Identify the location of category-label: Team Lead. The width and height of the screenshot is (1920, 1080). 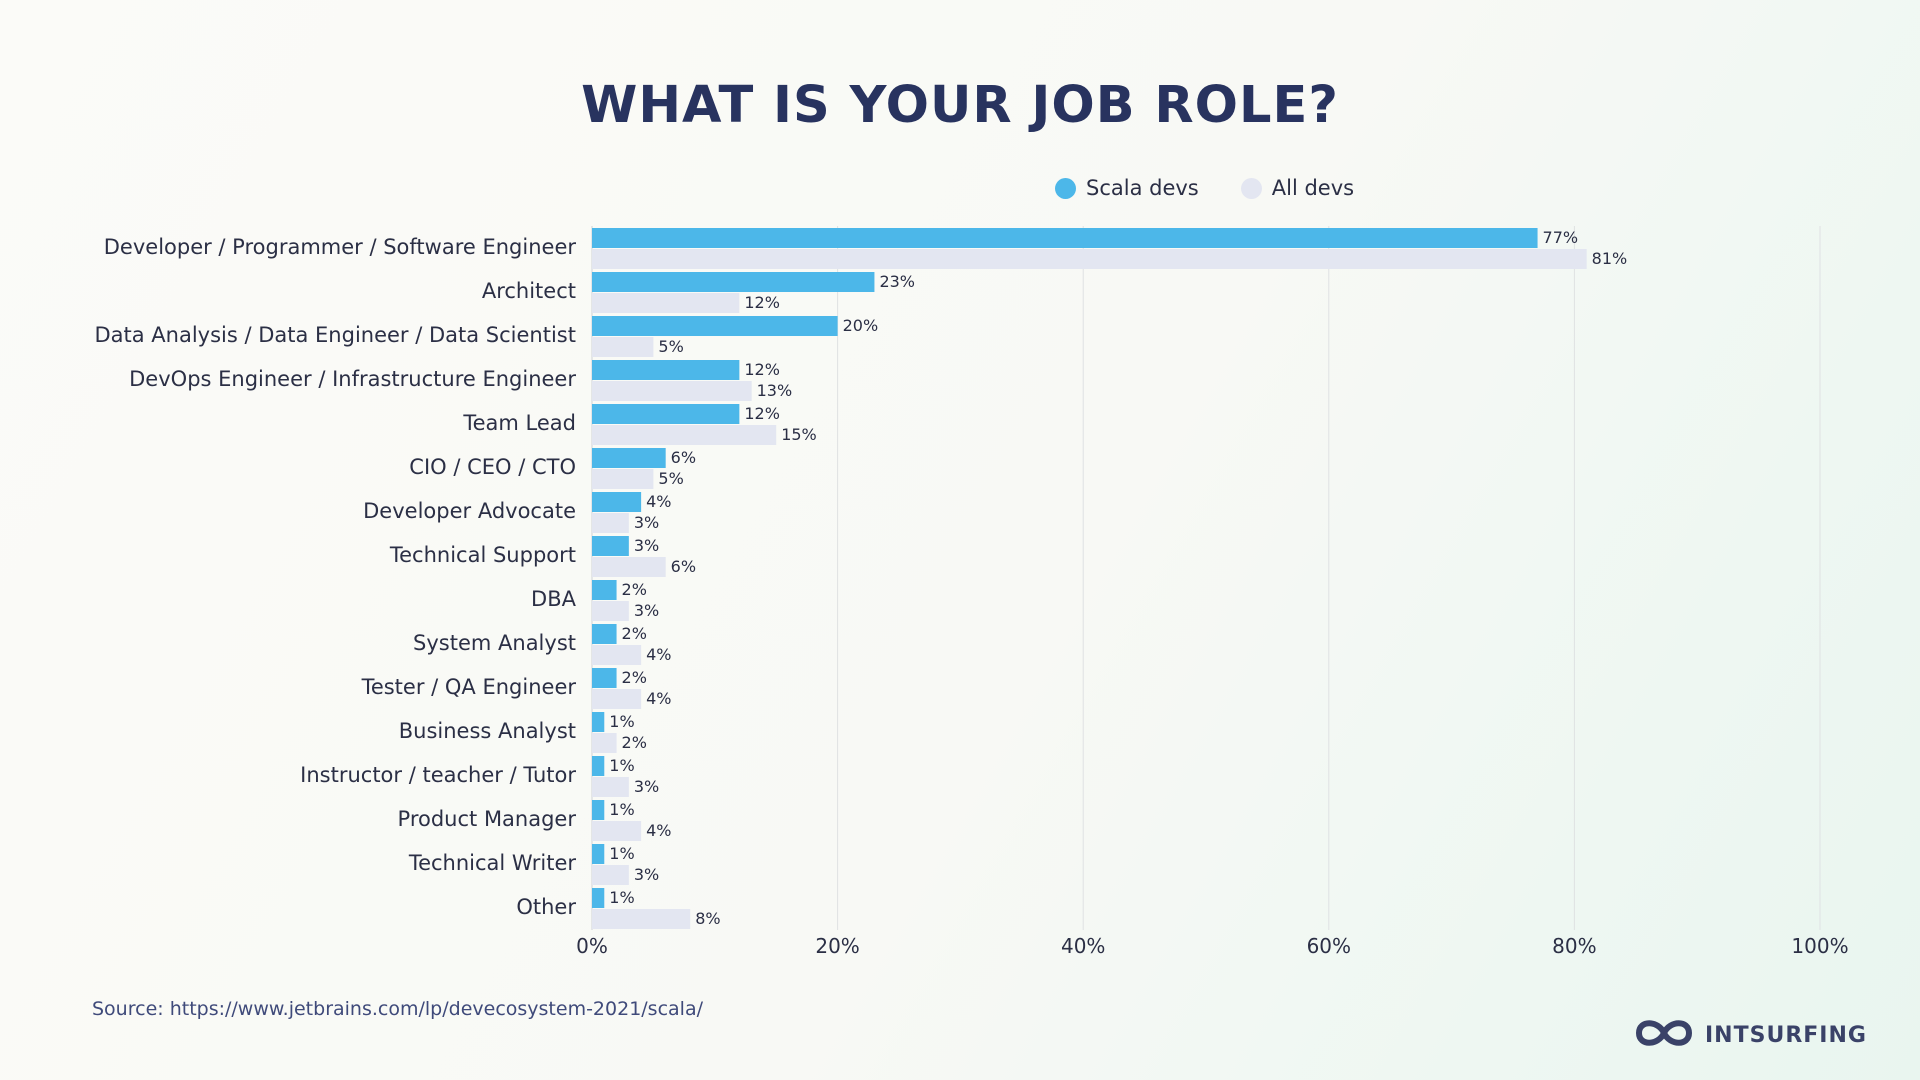
(519, 423).